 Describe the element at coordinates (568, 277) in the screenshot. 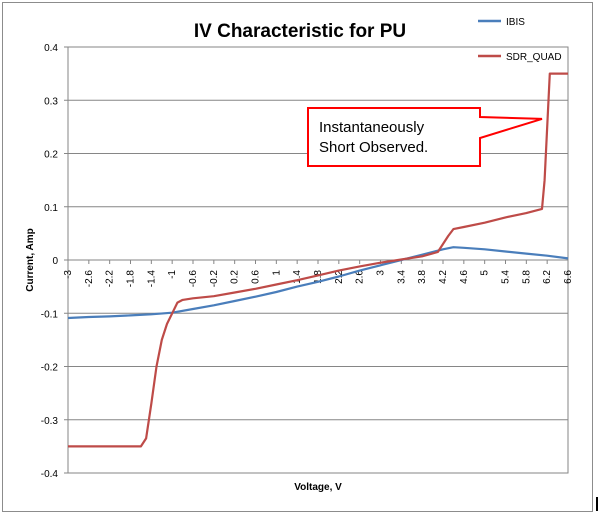

I see `x-tick-label: 6.6` at that location.